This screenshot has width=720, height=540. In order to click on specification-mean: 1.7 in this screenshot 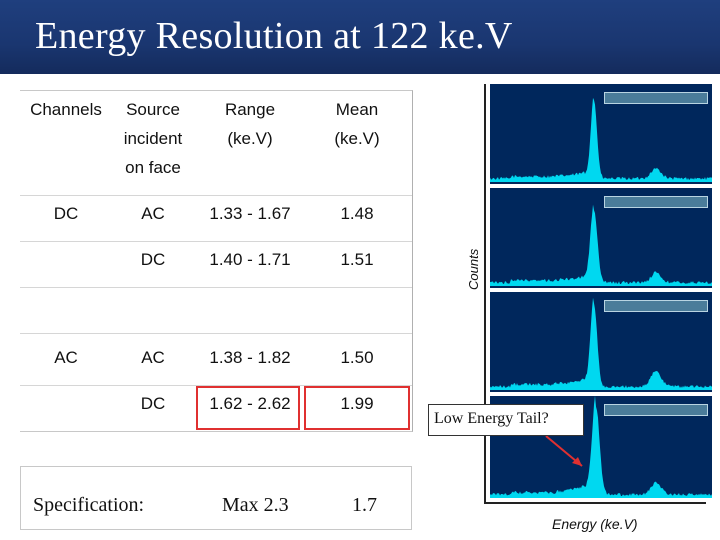, I will do `click(364, 505)`.